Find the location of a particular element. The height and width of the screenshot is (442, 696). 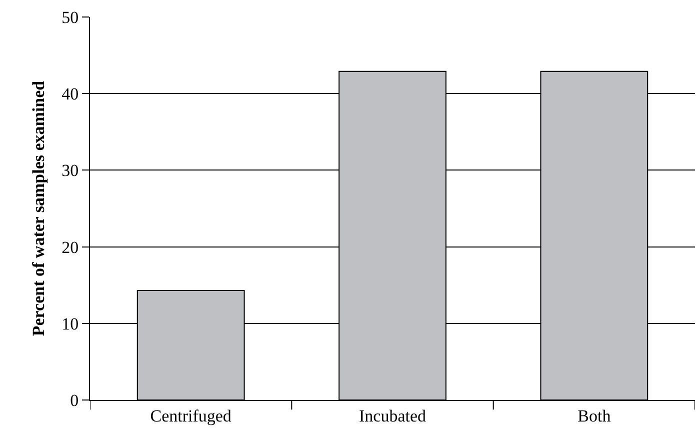

y-tick-label: 20 is located at coordinates (70, 247).